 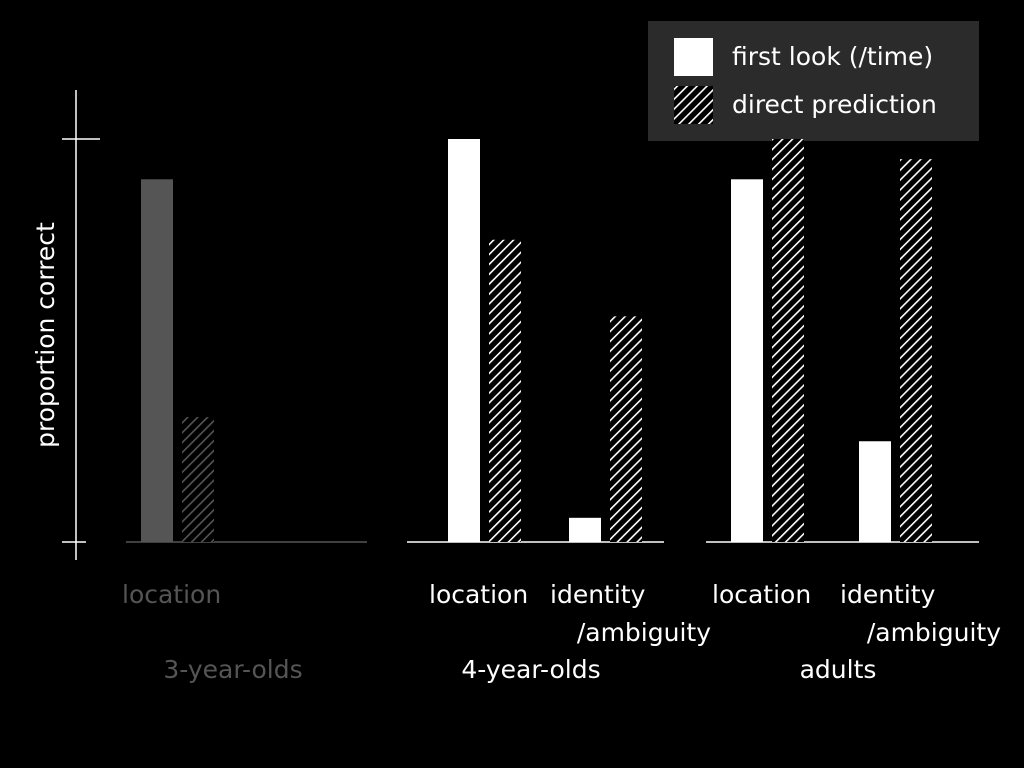 What do you see at coordinates (45, 335) in the screenshot?
I see `y-axis-label: proportion correct` at bounding box center [45, 335].